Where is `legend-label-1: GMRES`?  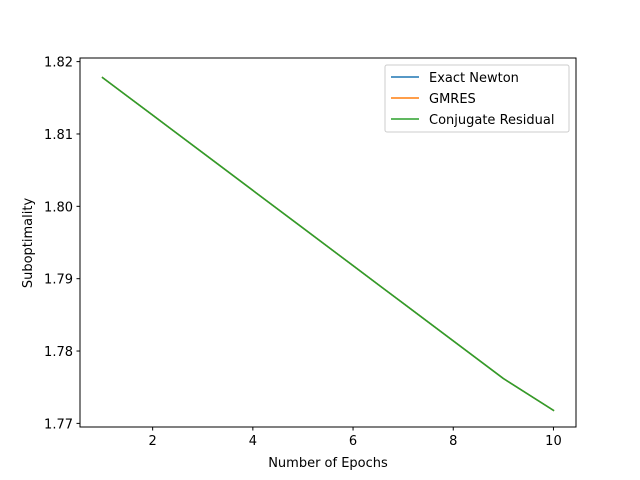
legend-label-1: GMRES is located at coordinates (452, 99).